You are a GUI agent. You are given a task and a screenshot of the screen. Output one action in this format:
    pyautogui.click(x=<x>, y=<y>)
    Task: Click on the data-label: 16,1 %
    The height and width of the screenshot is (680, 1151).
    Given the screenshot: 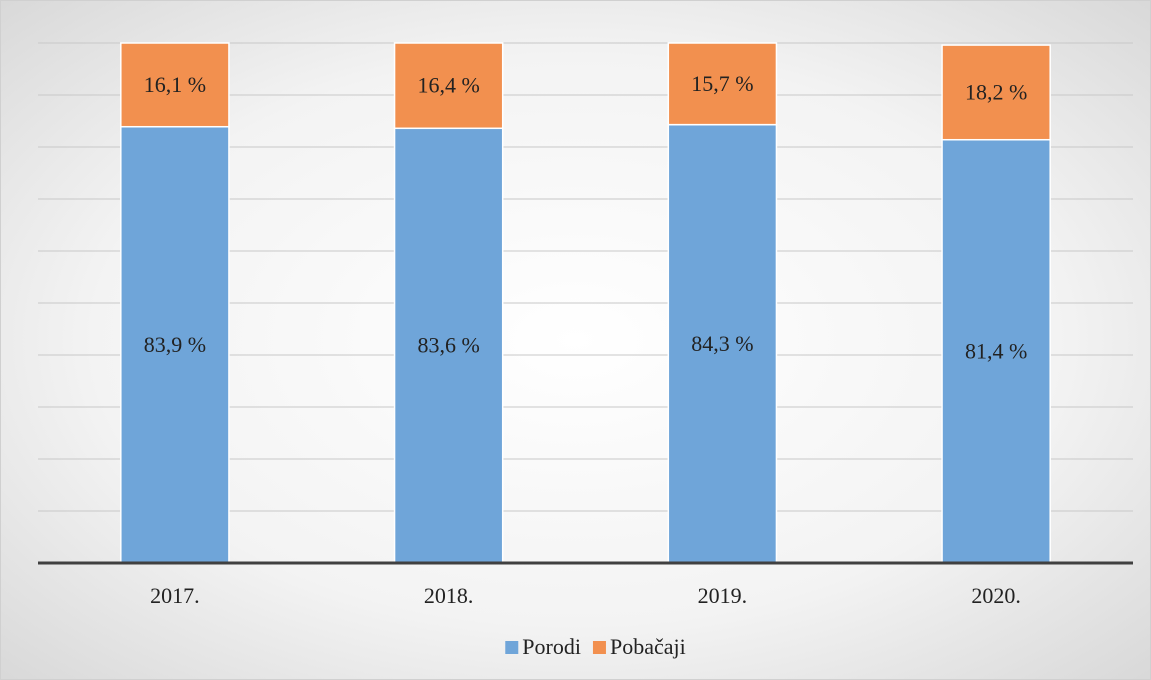 What is the action you would take?
    pyautogui.click(x=175, y=84)
    